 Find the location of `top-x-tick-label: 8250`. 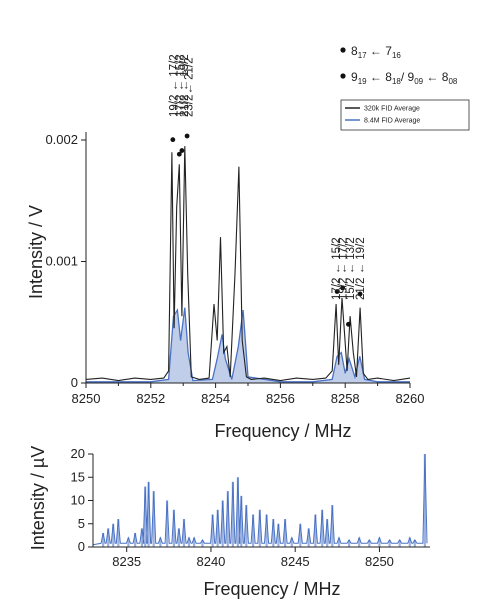

top-x-tick-label: 8250 is located at coordinates (86, 398).